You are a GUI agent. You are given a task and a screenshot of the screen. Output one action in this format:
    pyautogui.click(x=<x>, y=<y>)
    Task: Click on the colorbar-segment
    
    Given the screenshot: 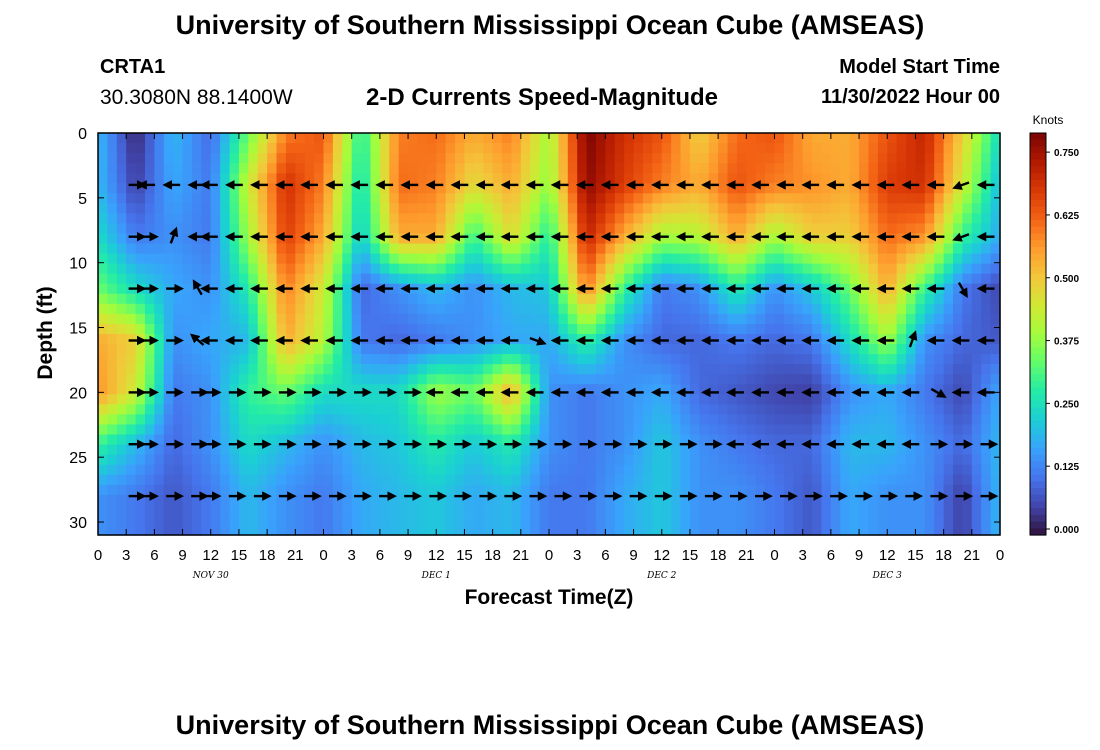 What is the action you would take?
    pyautogui.click(x=1038, y=485)
    